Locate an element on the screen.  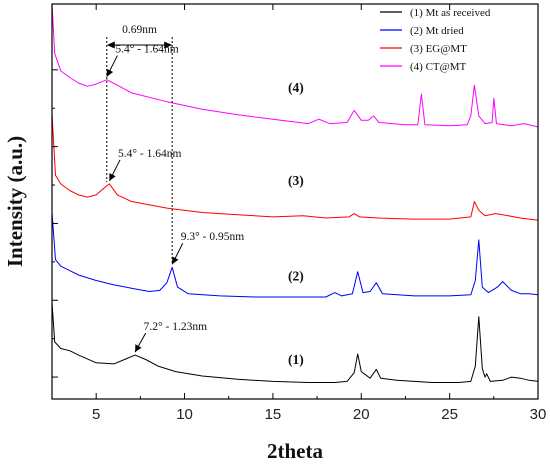
annotation-label-2: 5.4° - 1.64nm is located at coordinates (149, 154).